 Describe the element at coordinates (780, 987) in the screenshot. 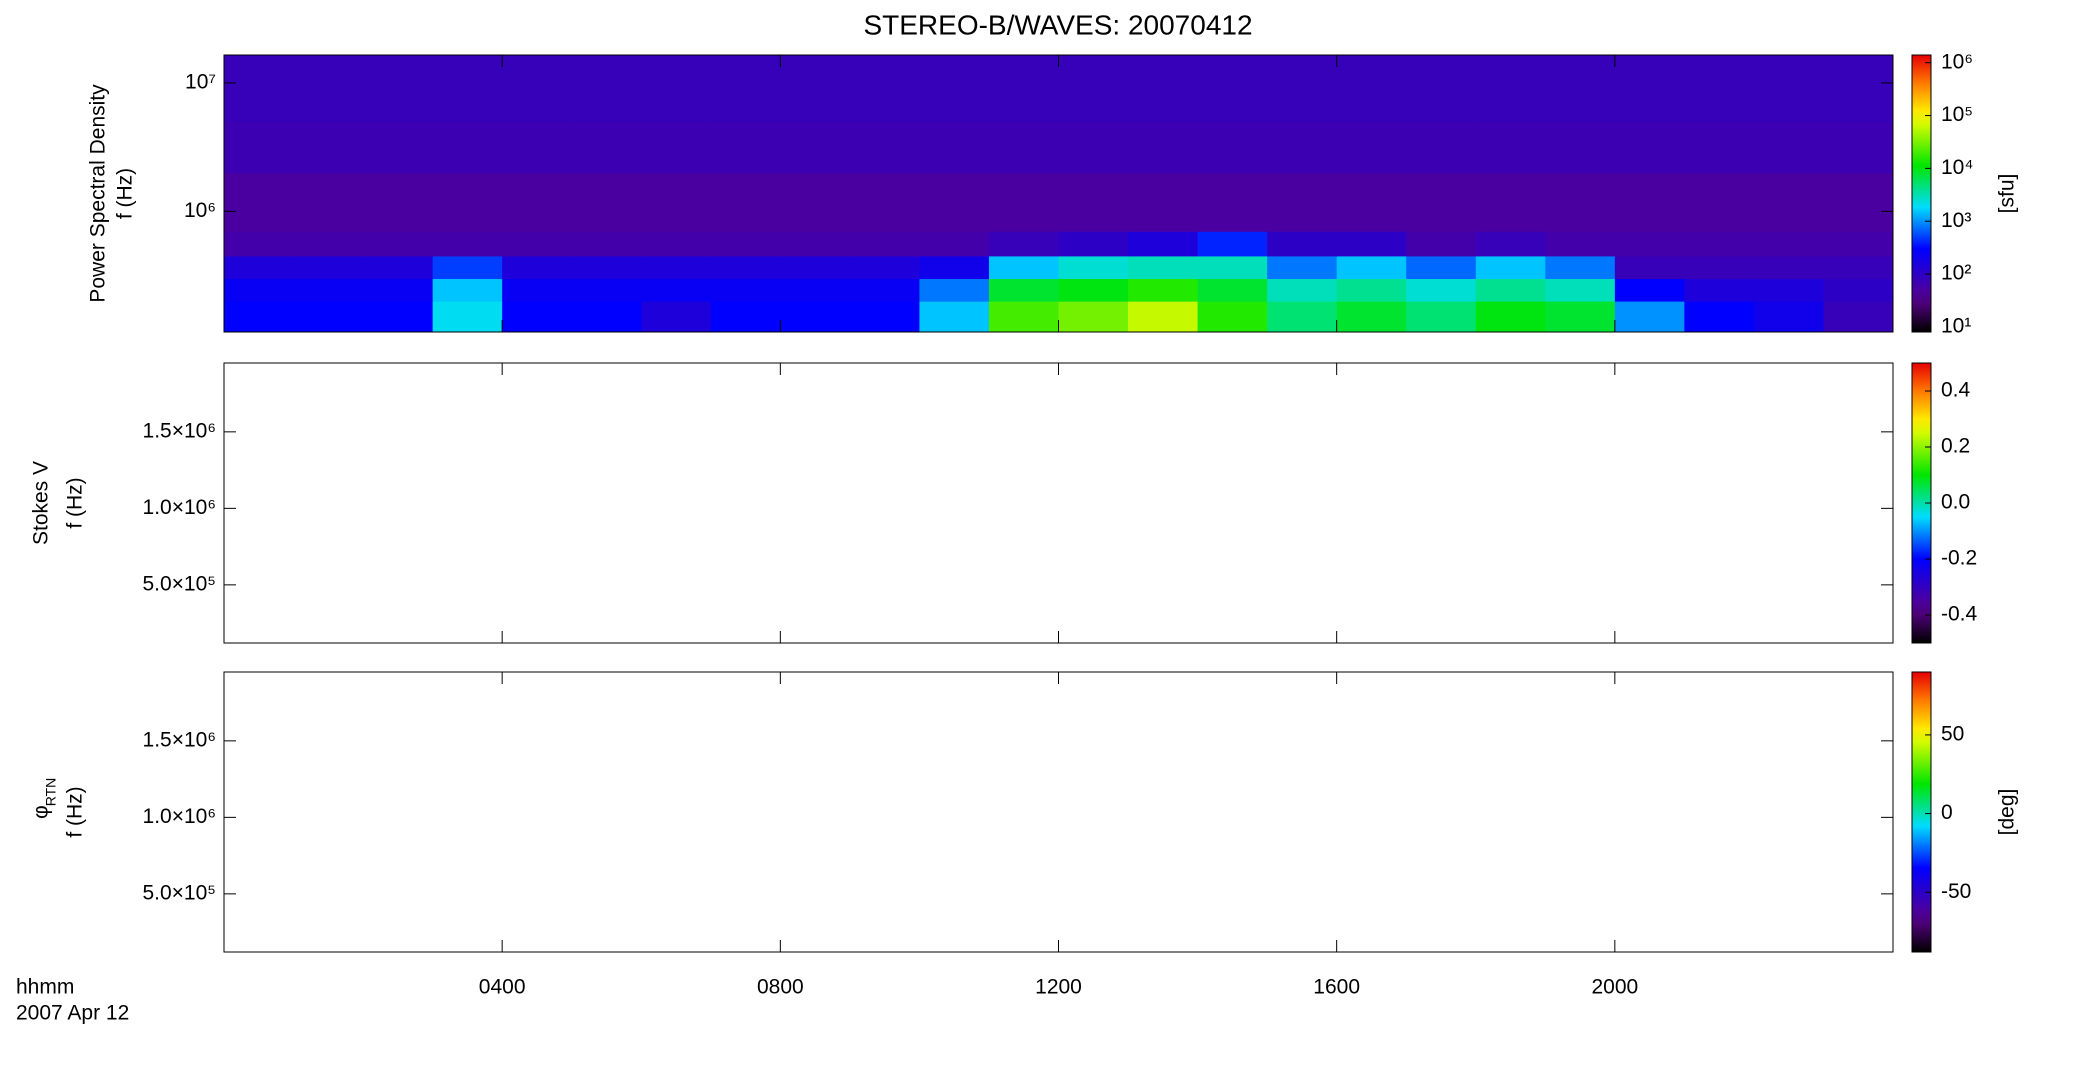

I see `x-tick-label: 0800` at that location.